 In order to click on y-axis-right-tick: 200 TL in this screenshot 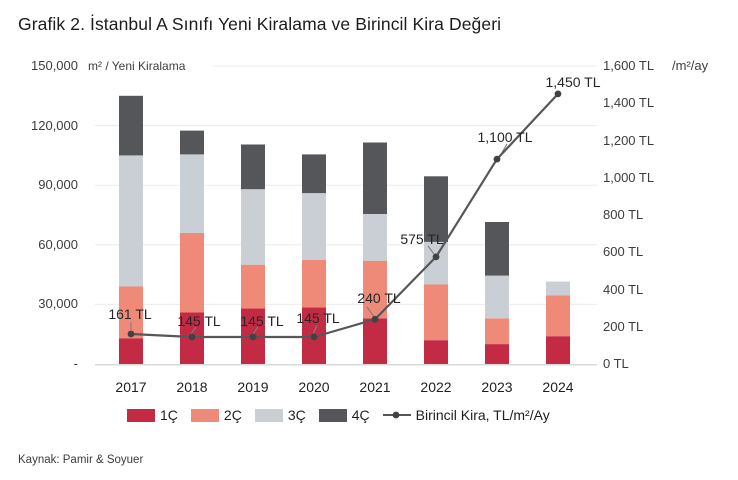, I will do `click(623, 326)`.